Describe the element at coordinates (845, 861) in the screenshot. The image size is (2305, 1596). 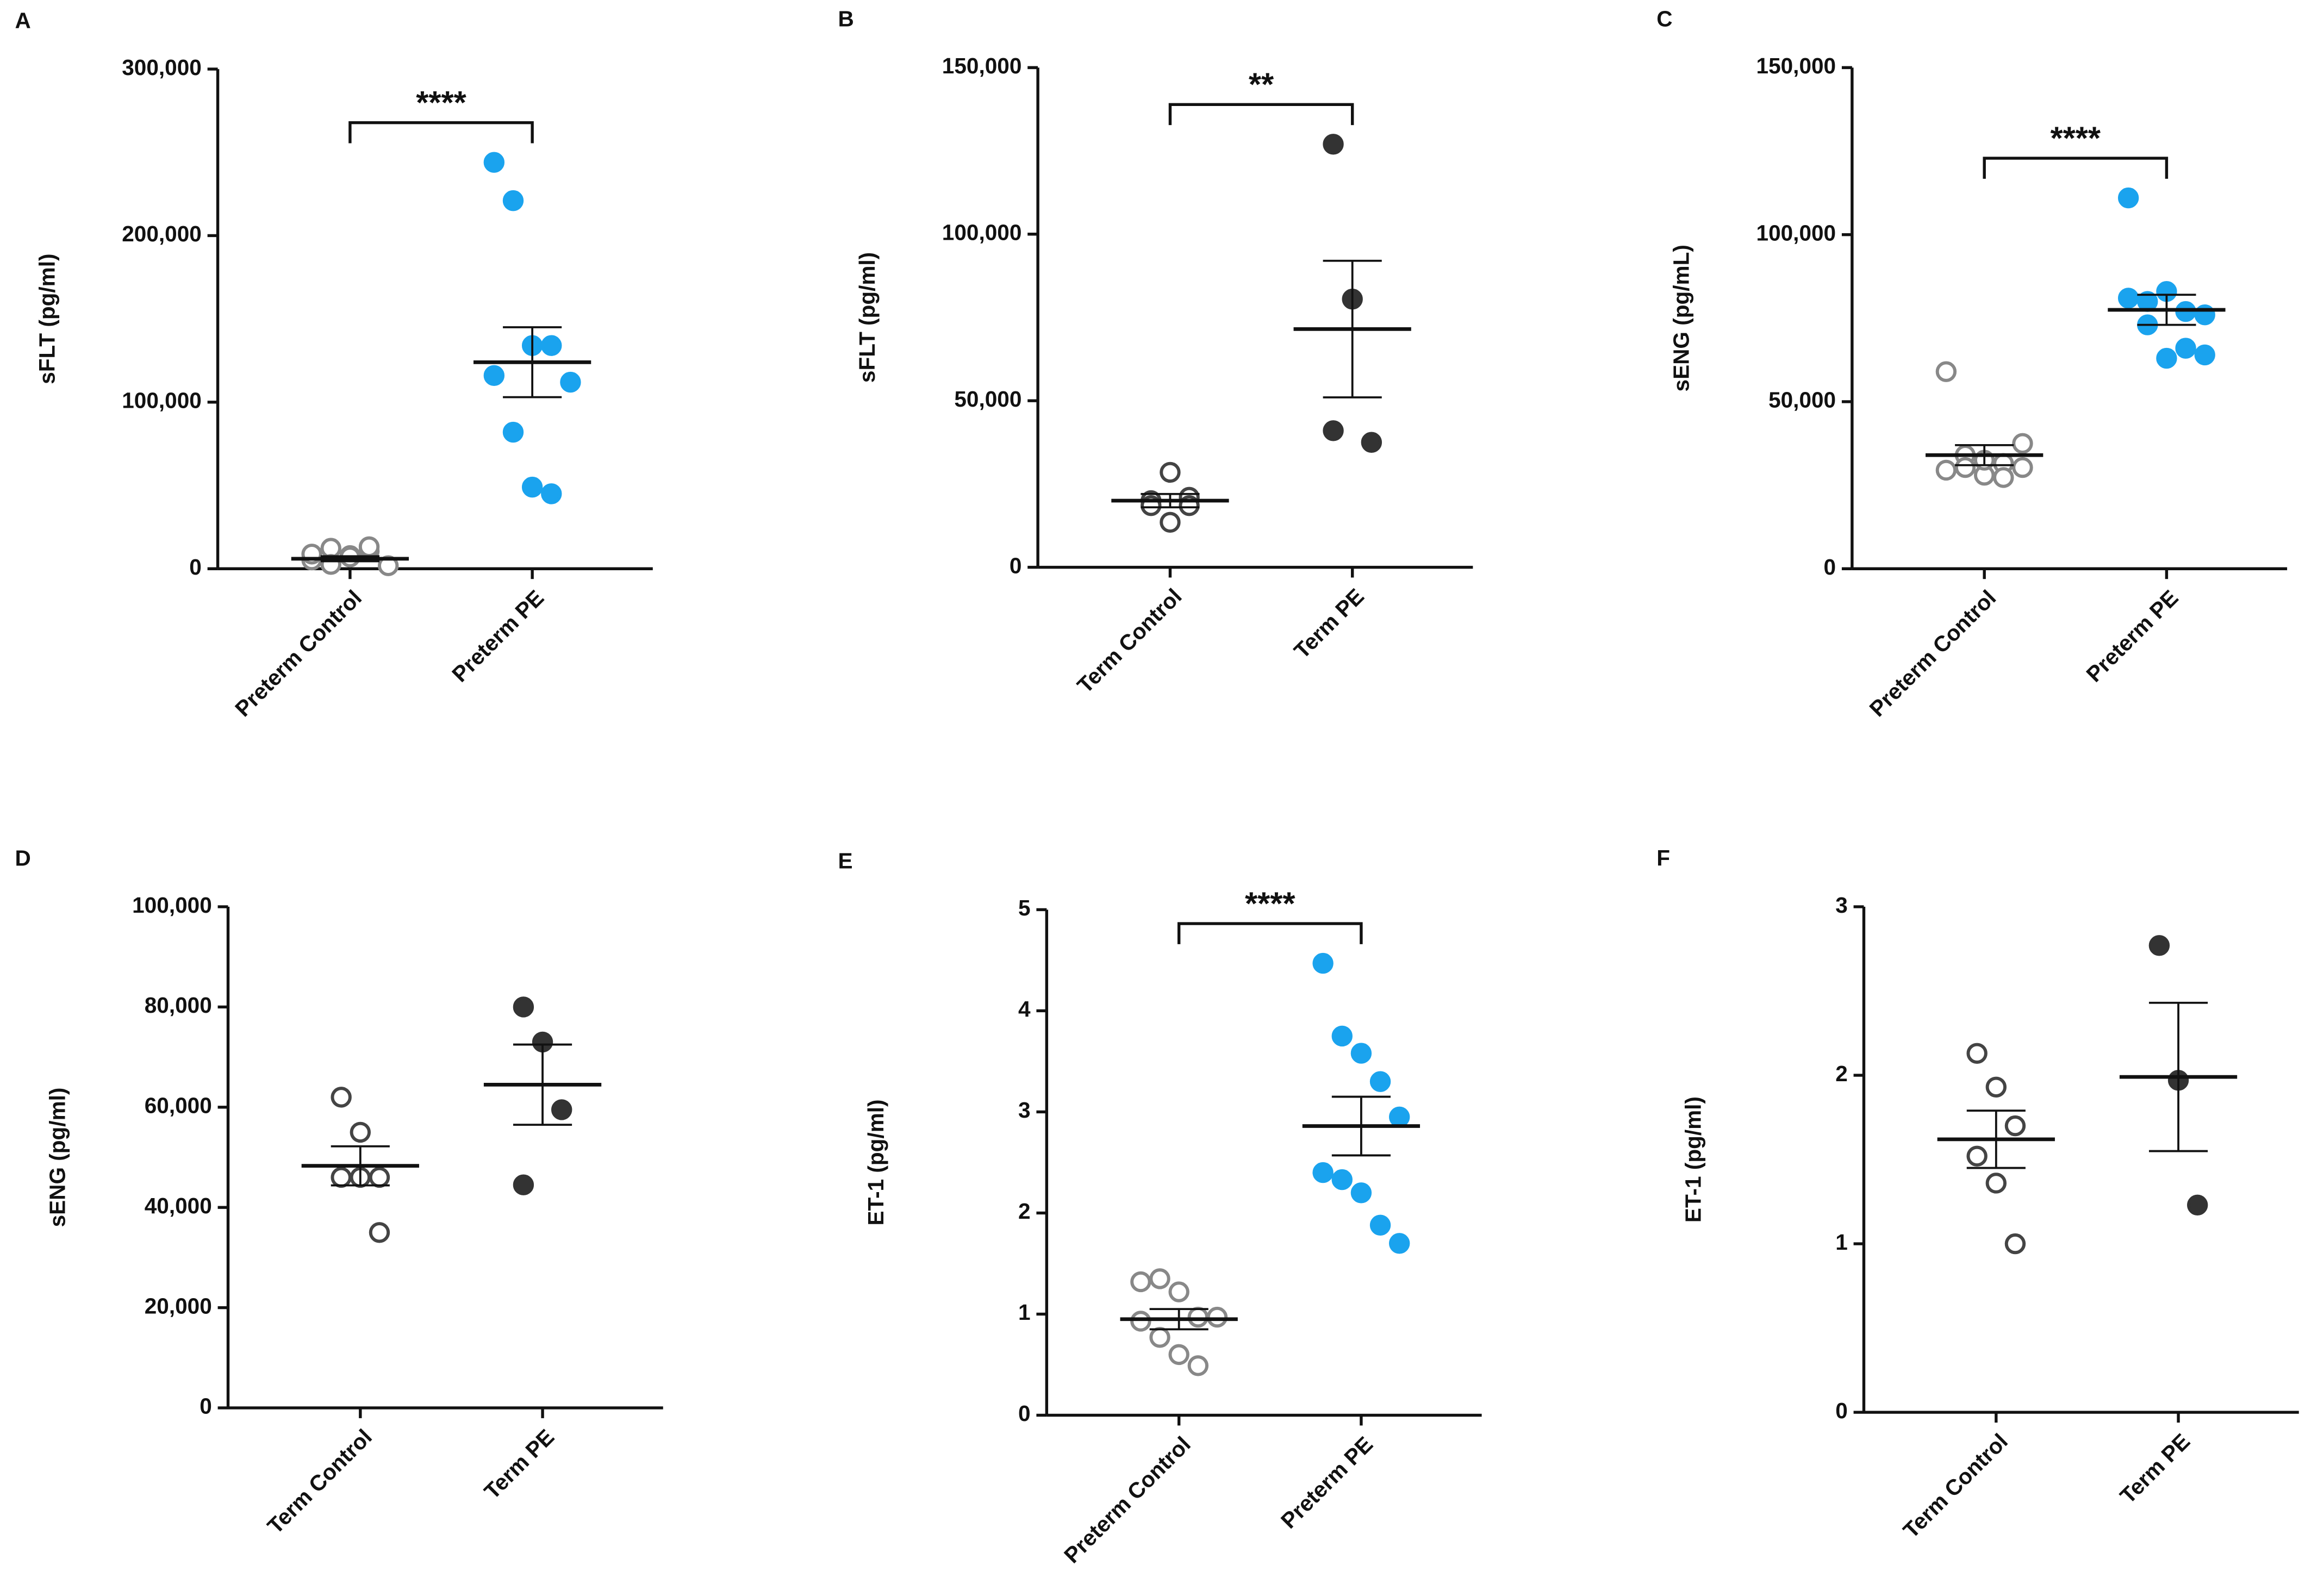
I see `panel-letter: E` at that location.